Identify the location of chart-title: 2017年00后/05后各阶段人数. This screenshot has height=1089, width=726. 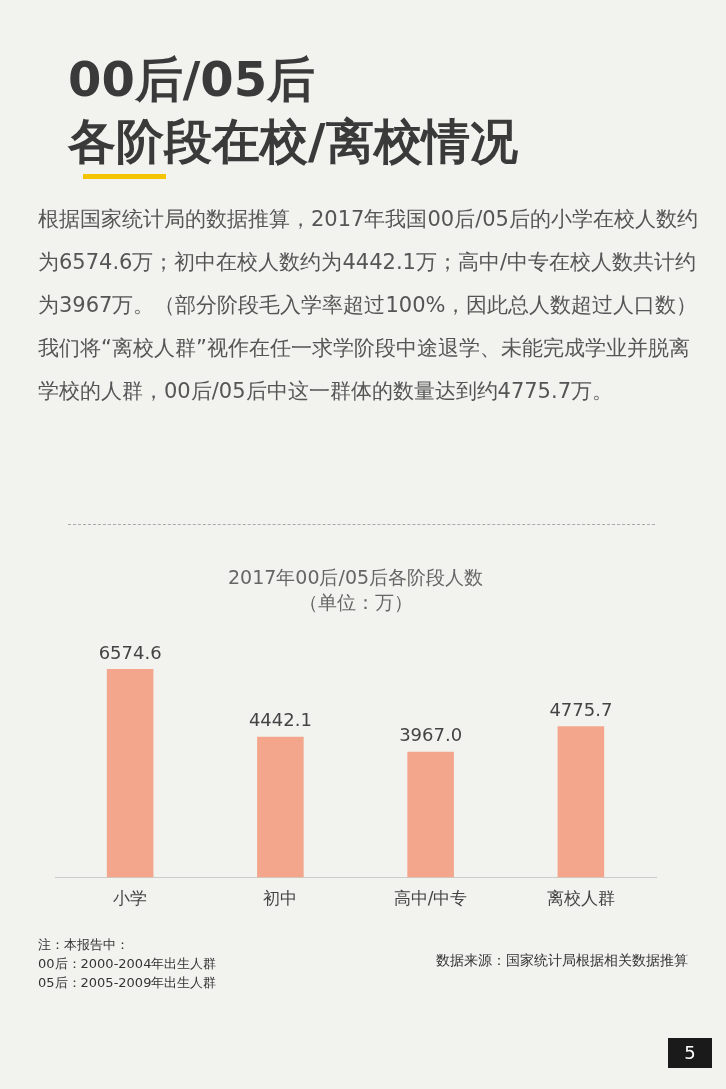
(355, 577).